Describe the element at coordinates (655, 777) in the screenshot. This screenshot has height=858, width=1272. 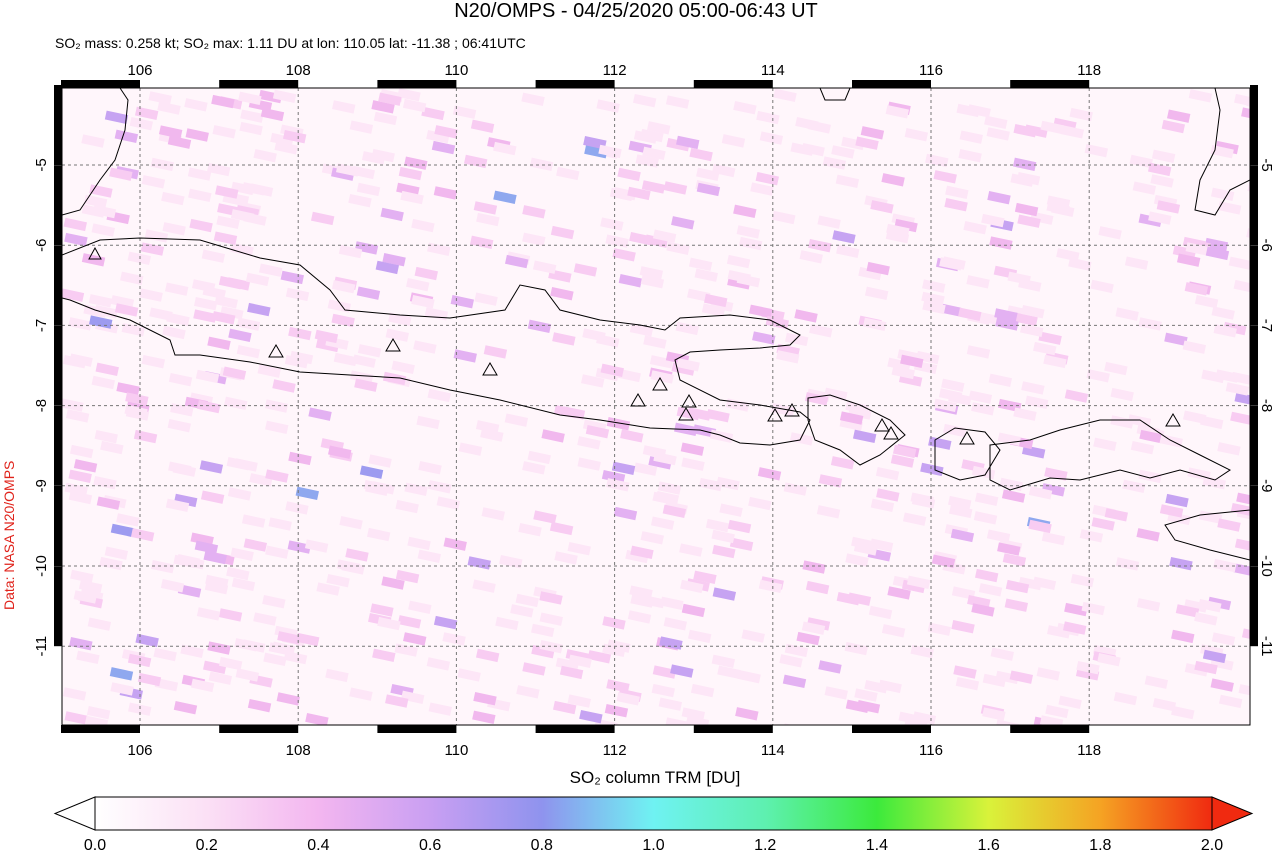
I see `colorbar-label: SO₂ column TRM [DU]` at that location.